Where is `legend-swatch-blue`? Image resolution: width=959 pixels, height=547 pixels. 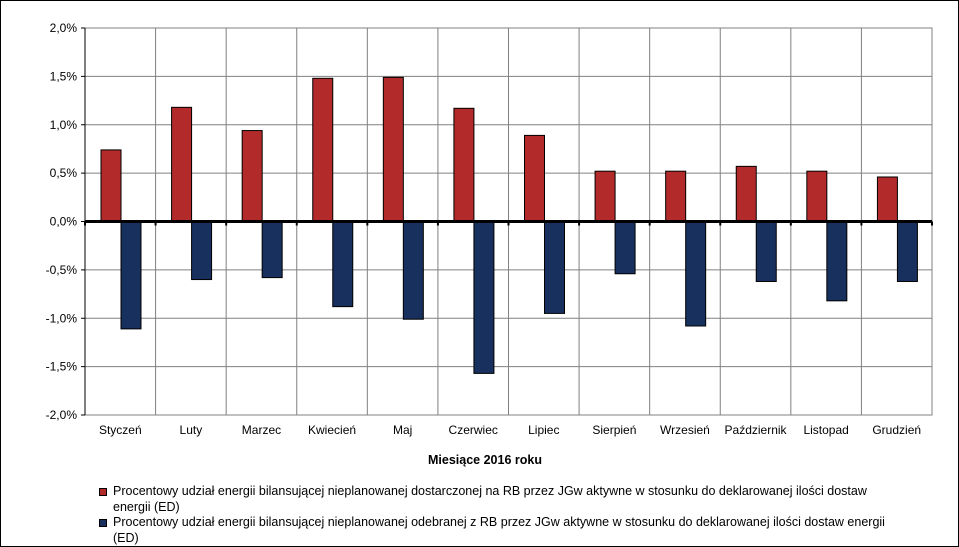 legend-swatch-blue is located at coordinates (103, 523).